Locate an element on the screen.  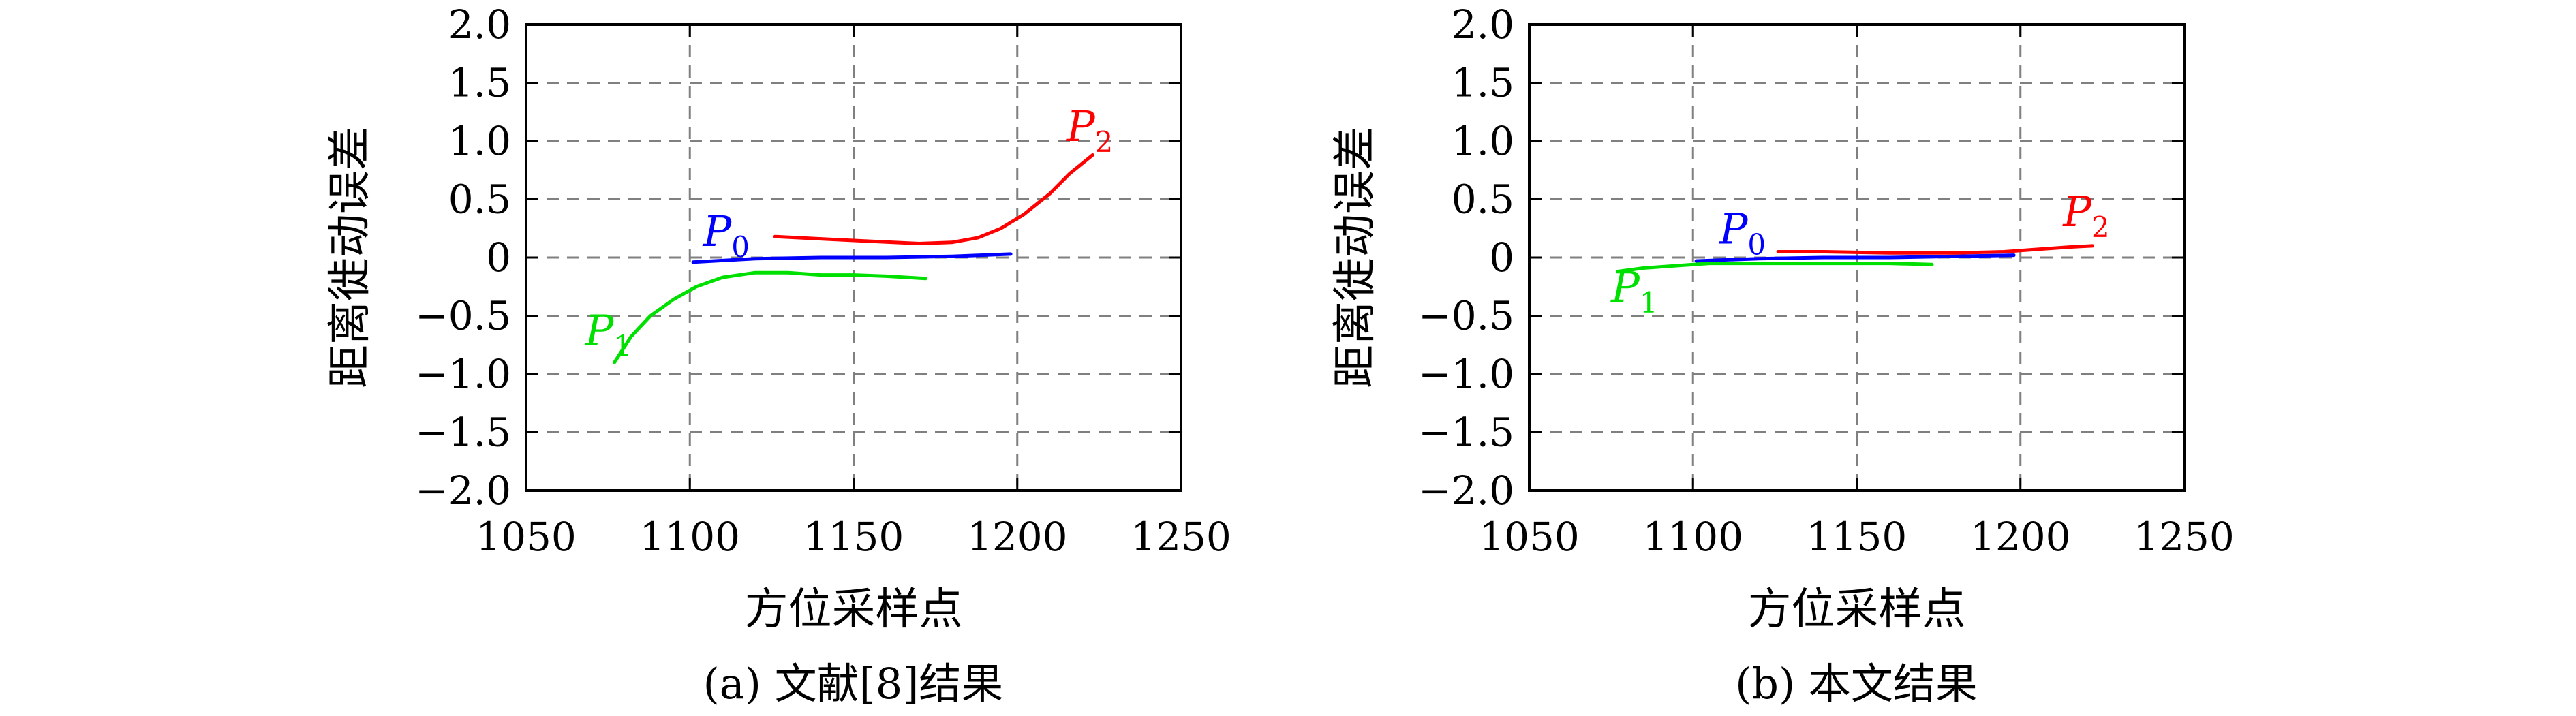
panel-caption: (a) 文献[8]结果 is located at coordinates (854, 684).